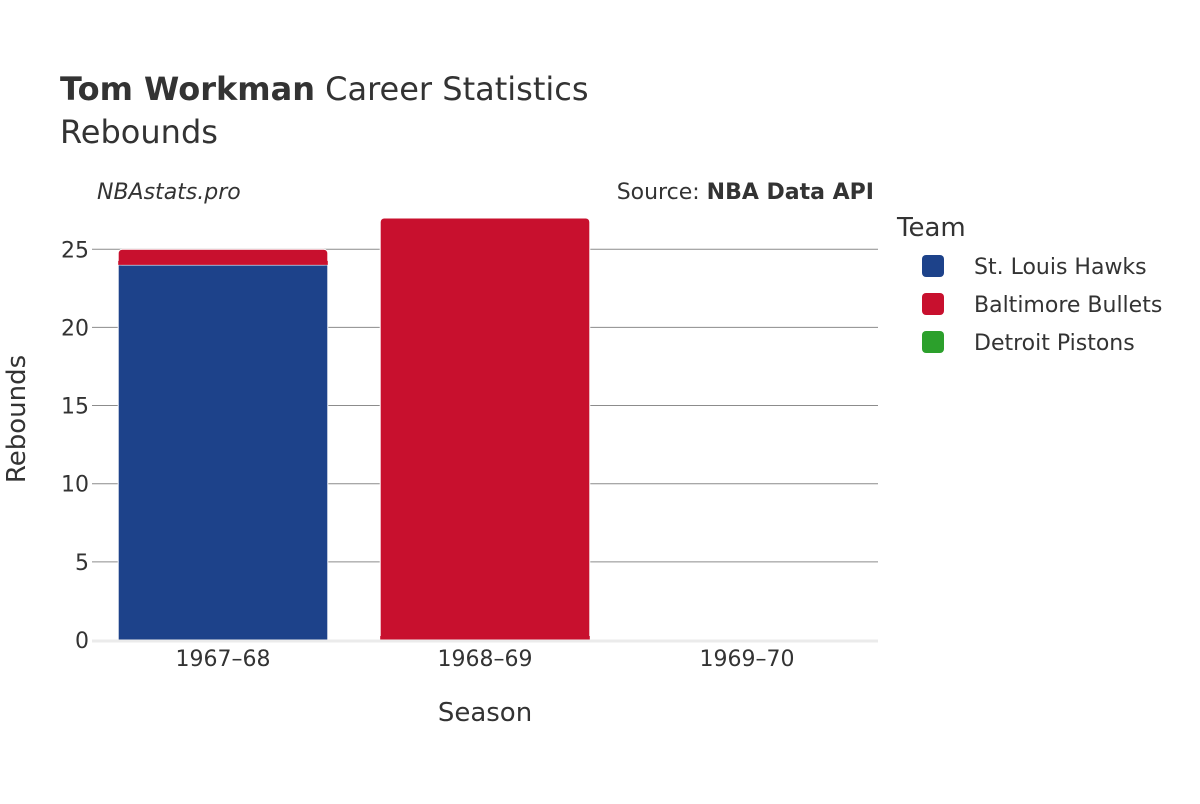 The image size is (1200, 804). What do you see at coordinates (747, 659) in the screenshot?
I see `x-tick-label: 1969–70` at bounding box center [747, 659].